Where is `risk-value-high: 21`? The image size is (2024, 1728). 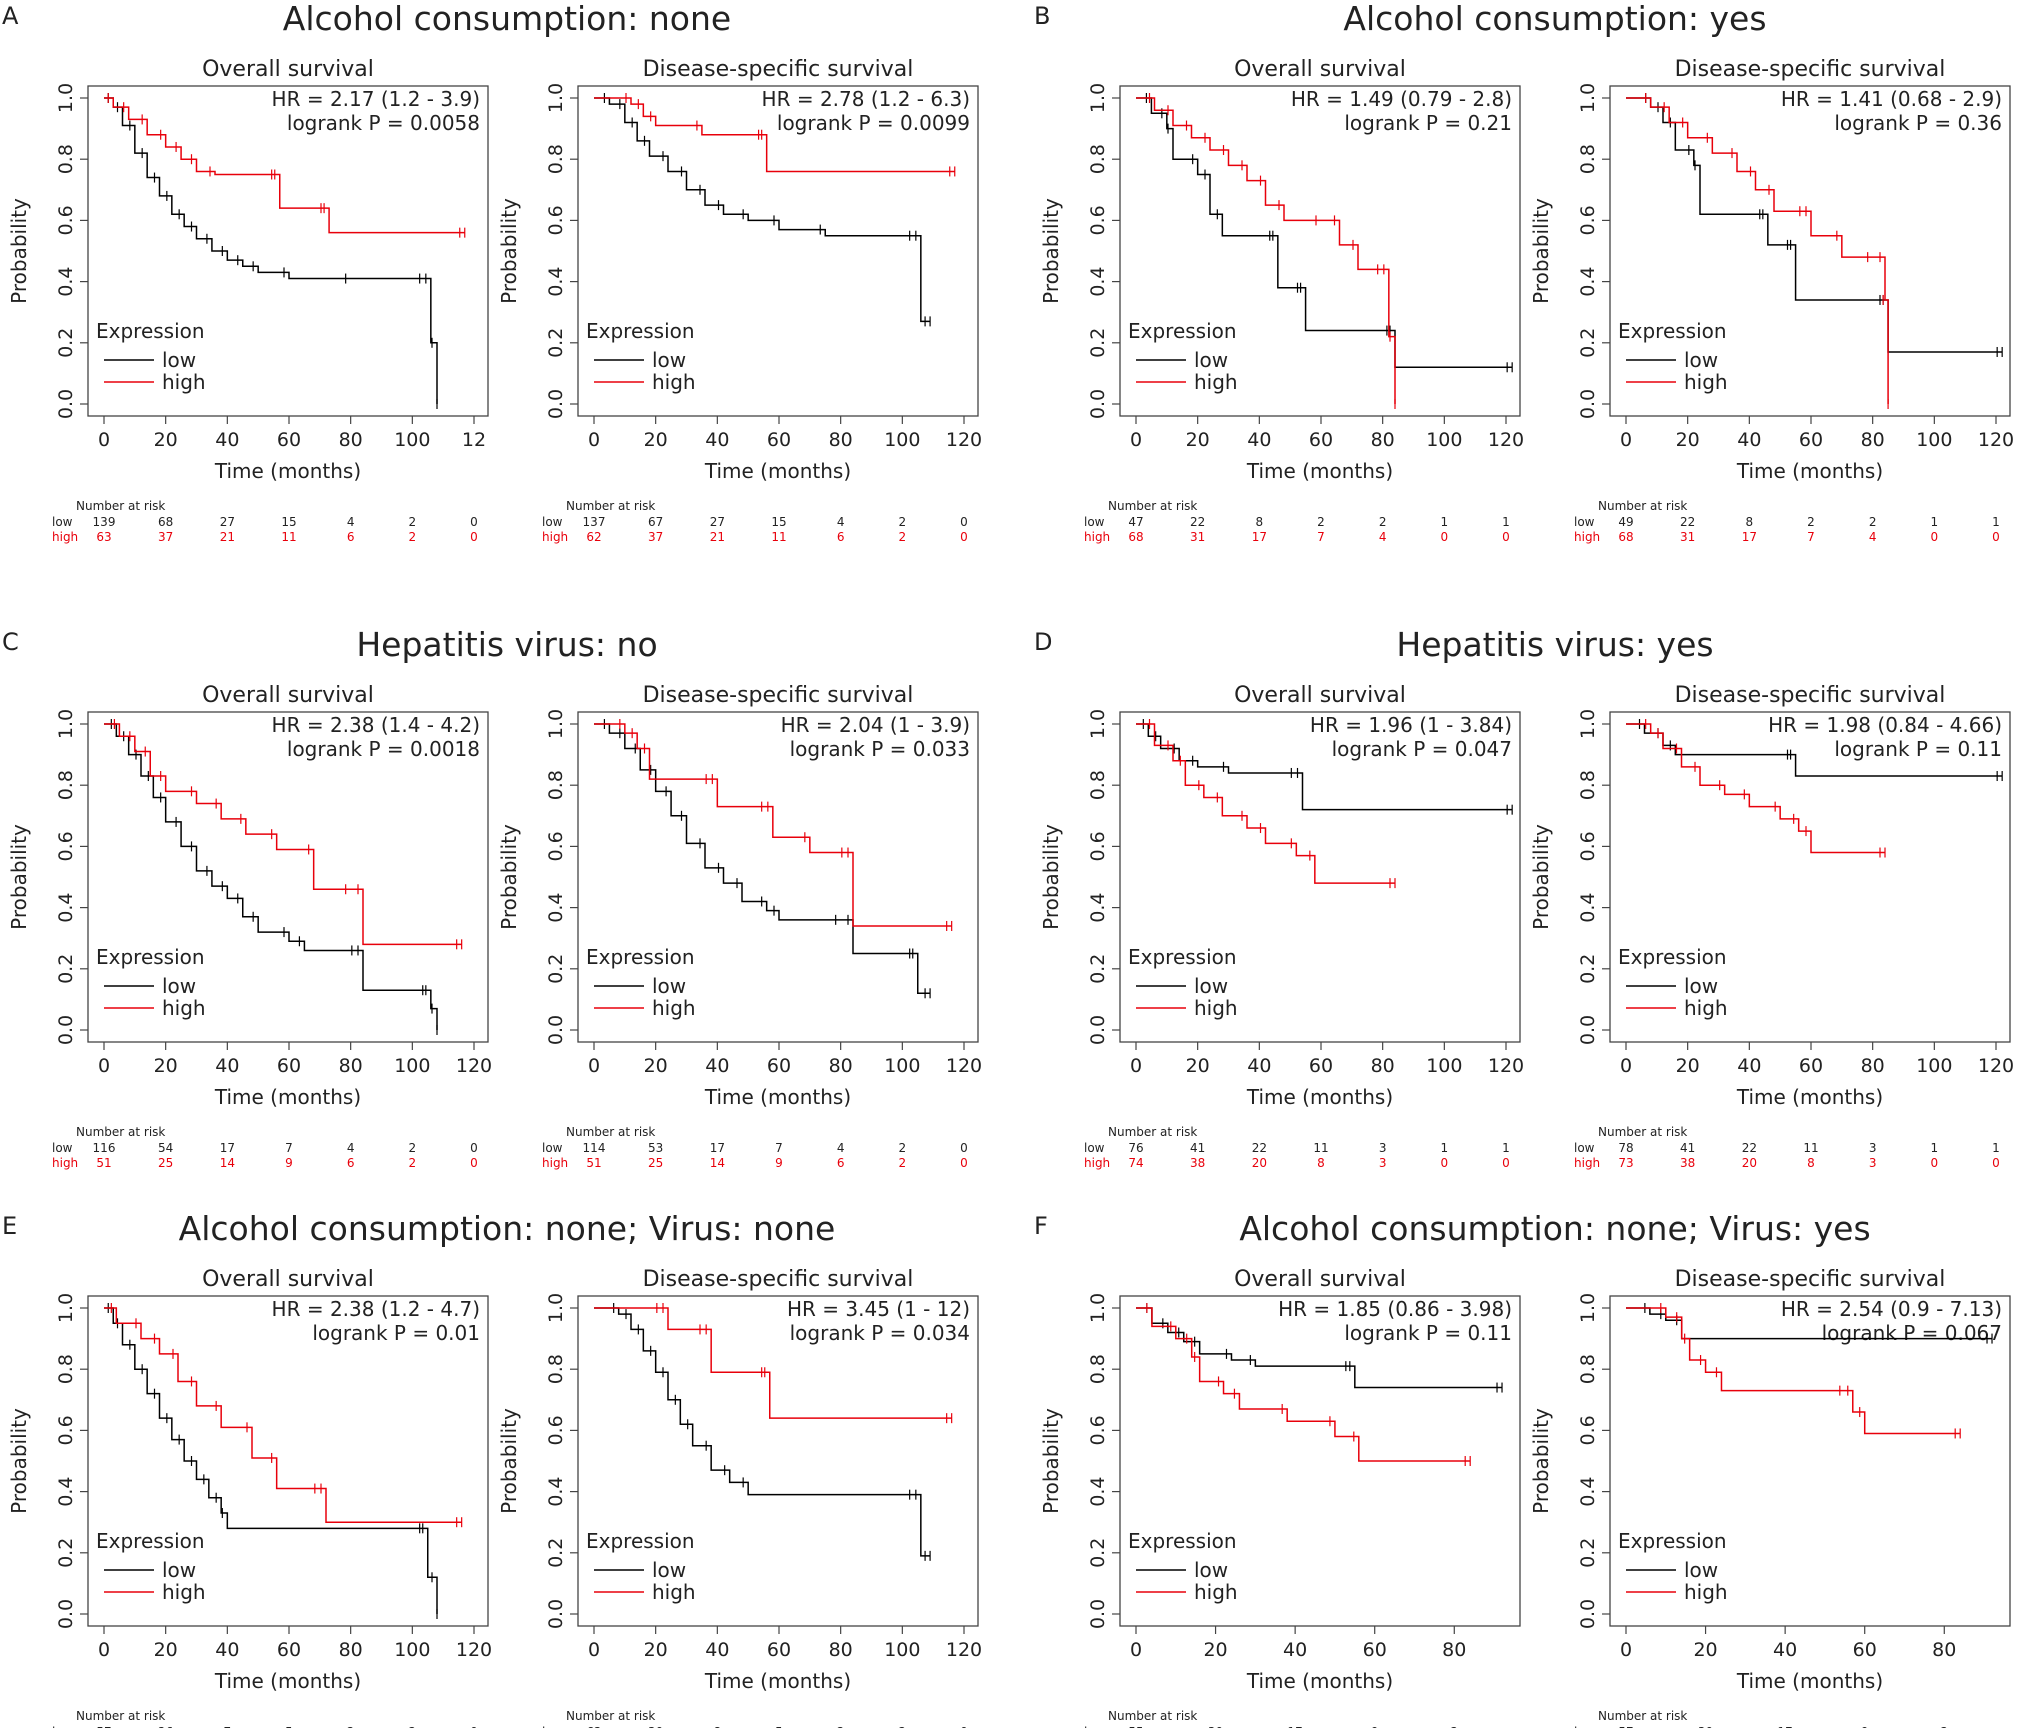
risk-value-high: 21 is located at coordinates (227, 537).